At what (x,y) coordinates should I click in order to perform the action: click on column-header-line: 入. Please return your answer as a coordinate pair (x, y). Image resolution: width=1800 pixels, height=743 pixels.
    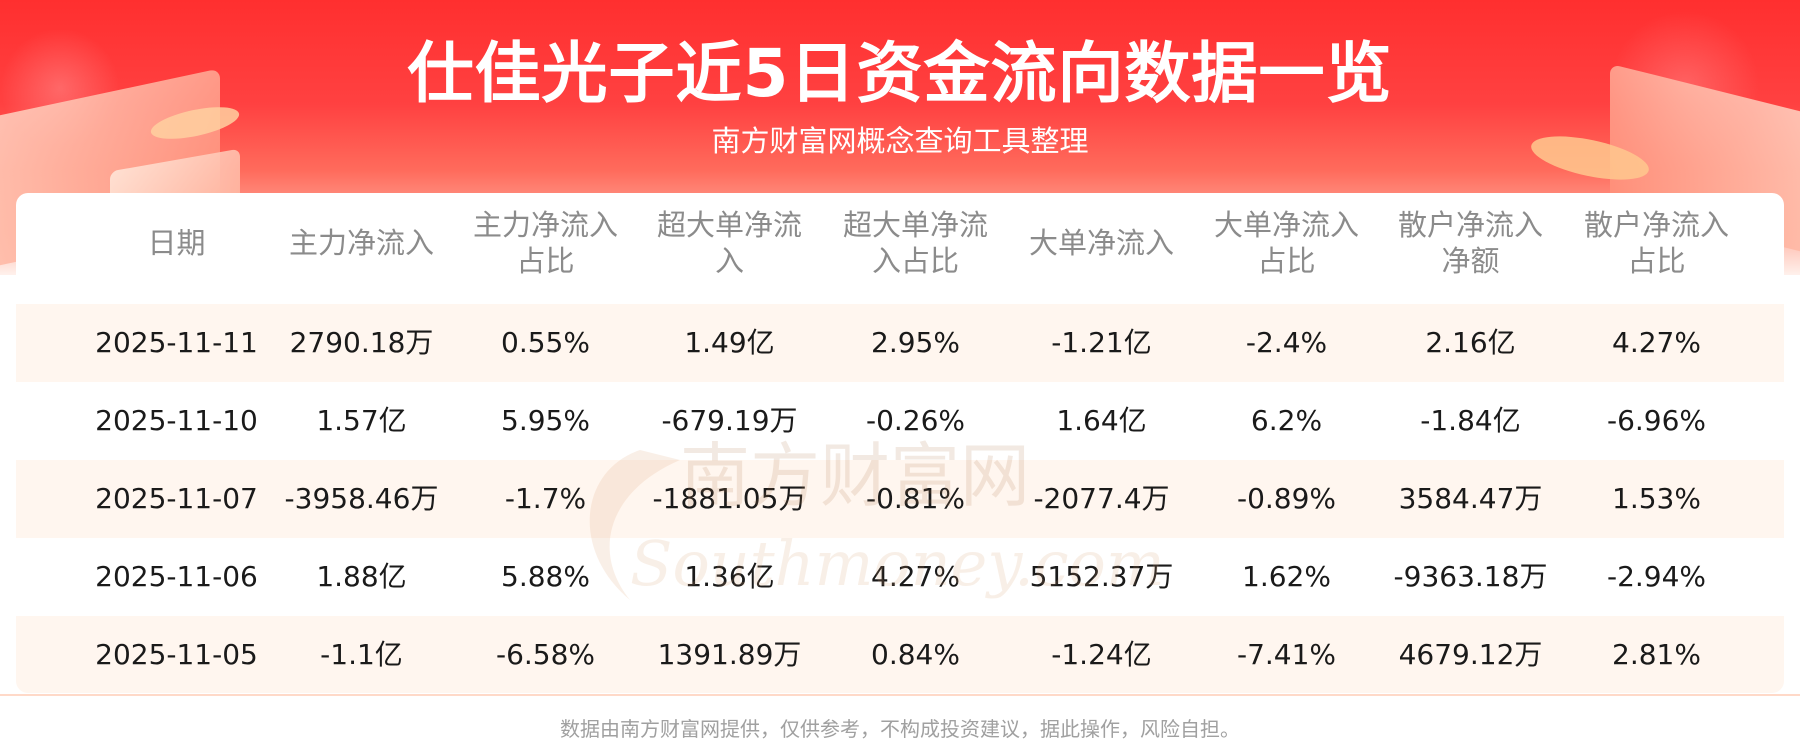
    Looking at the image, I should click on (729, 261).